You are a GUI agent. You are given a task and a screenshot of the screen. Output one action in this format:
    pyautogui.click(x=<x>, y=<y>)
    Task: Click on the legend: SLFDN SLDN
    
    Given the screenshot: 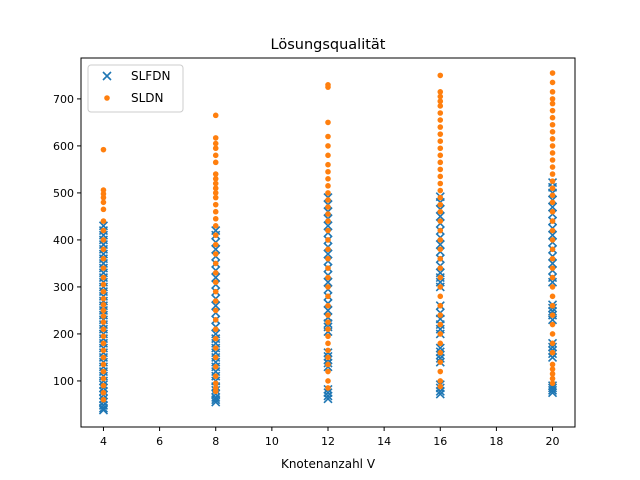 What is the action you would take?
    pyautogui.click(x=135, y=88)
    